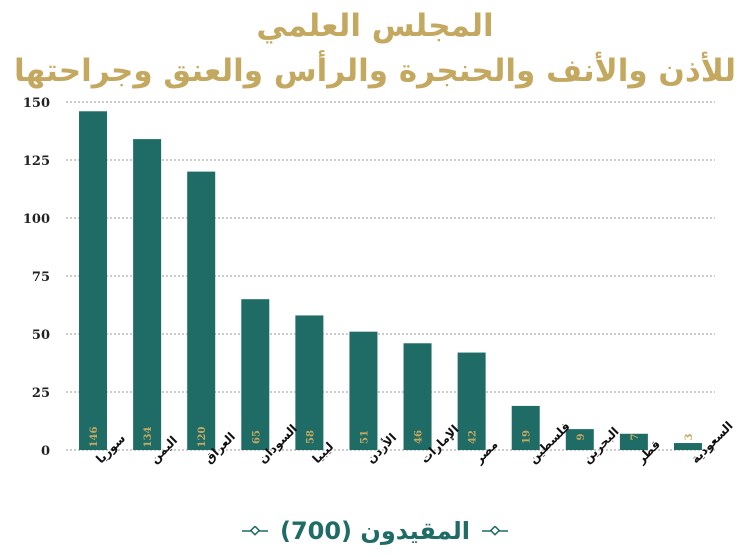  What do you see at coordinates (256, 437) in the screenshot?
I see `bar-value-label: 65` at bounding box center [256, 437].